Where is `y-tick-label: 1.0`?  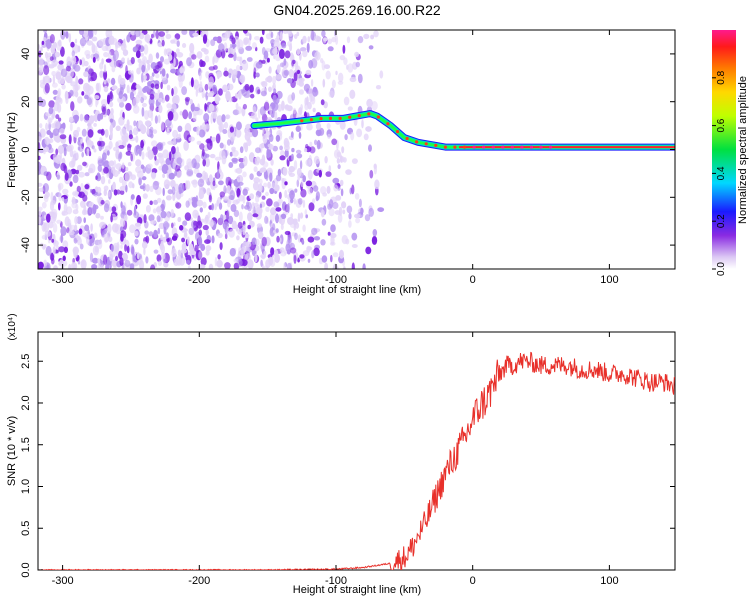 y-tick-label: 1.0 is located at coordinates (26, 486).